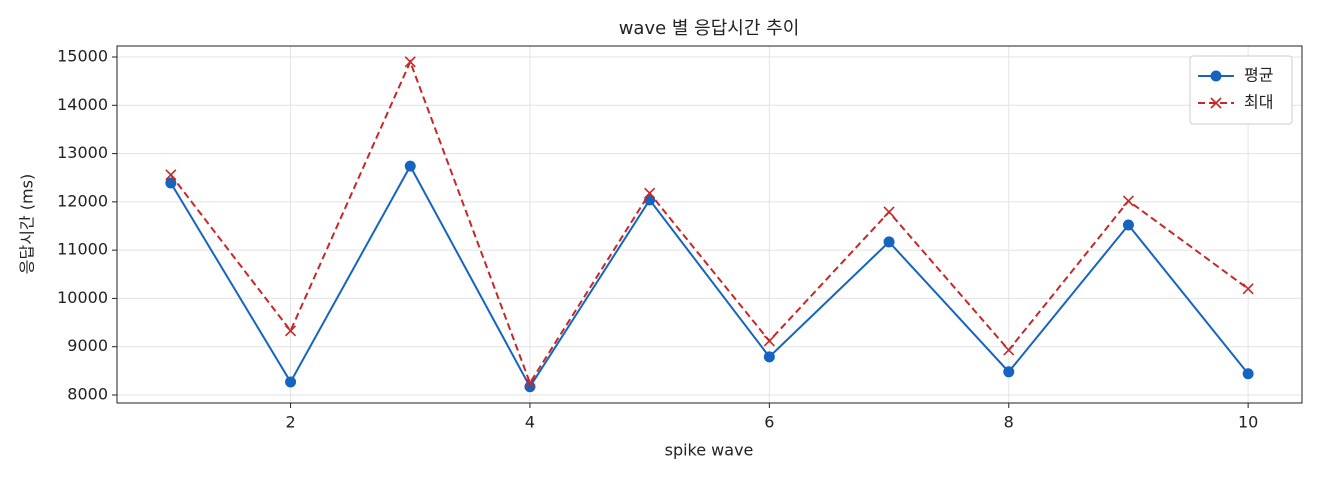 The height and width of the screenshot is (480, 1320). Describe the element at coordinates (530, 422) in the screenshot. I see `x-tick-label: 4` at that location.